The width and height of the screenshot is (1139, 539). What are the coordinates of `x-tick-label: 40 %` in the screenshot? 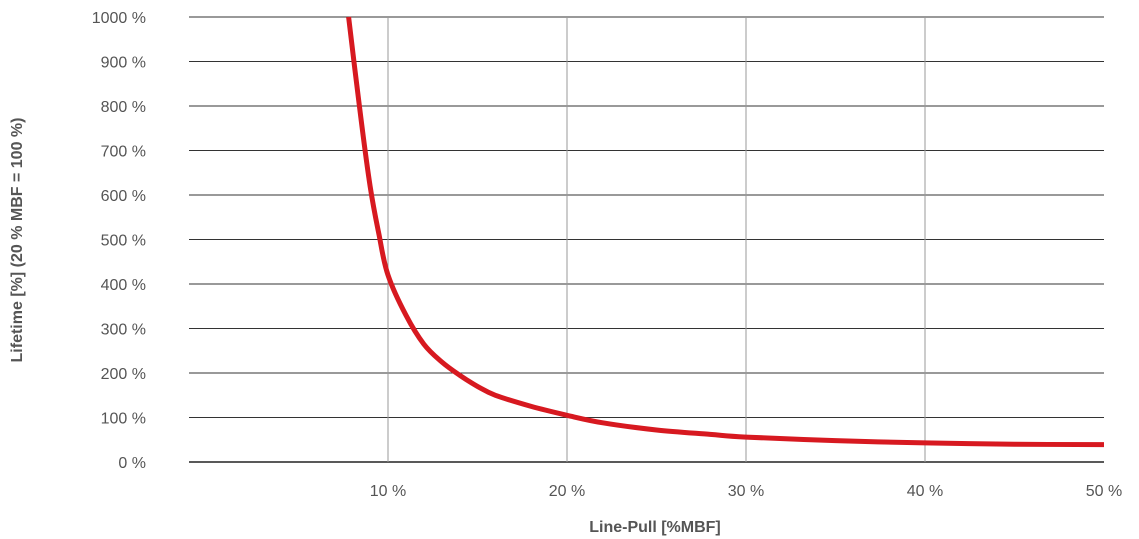 It's located at (925, 491).